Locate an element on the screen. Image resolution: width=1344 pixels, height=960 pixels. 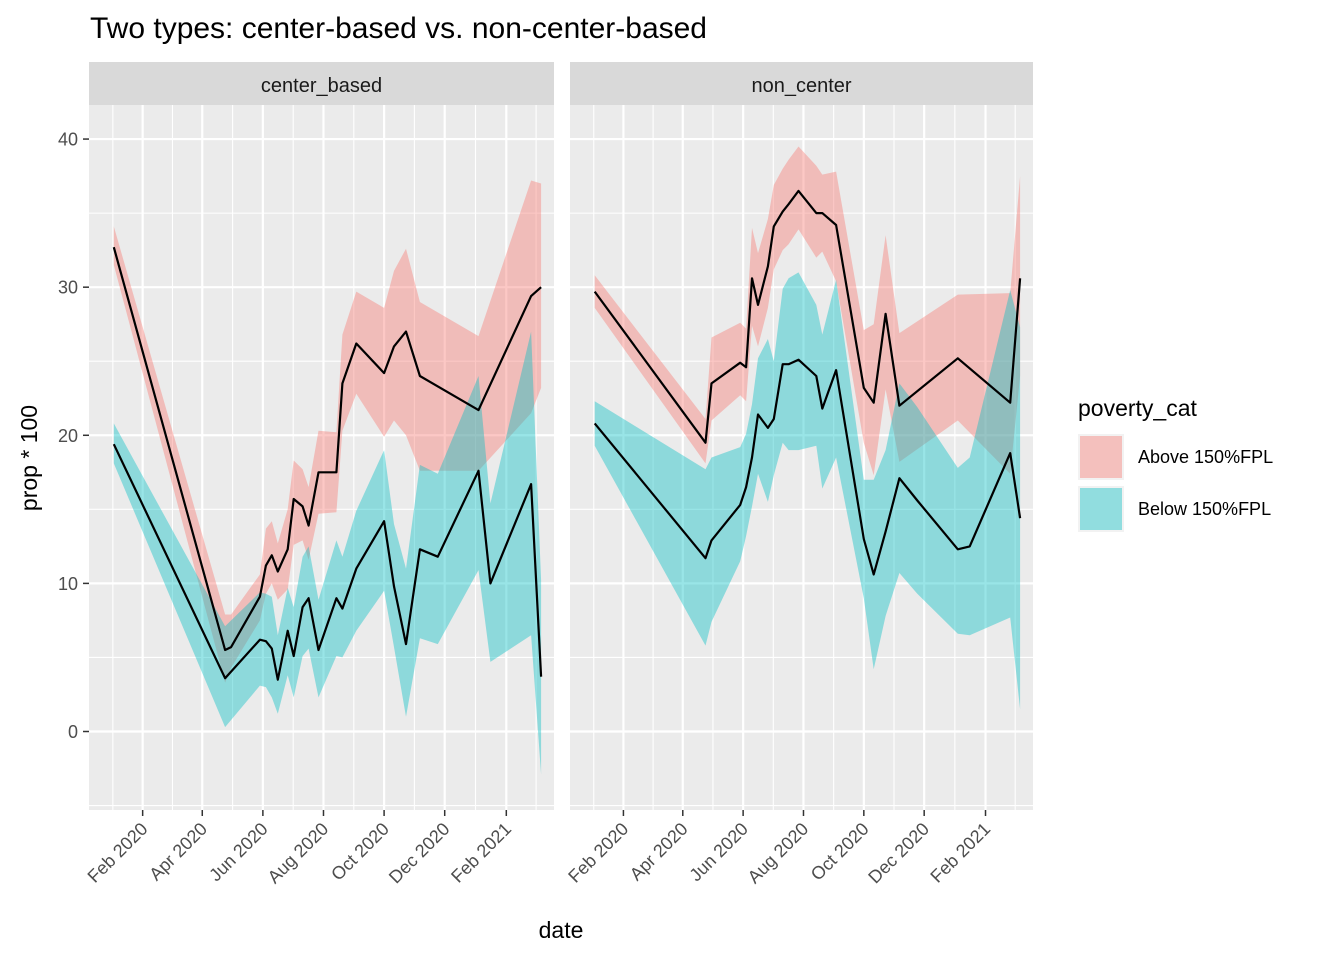
y-tick-label: 0 is located at coordinates (73, 732).